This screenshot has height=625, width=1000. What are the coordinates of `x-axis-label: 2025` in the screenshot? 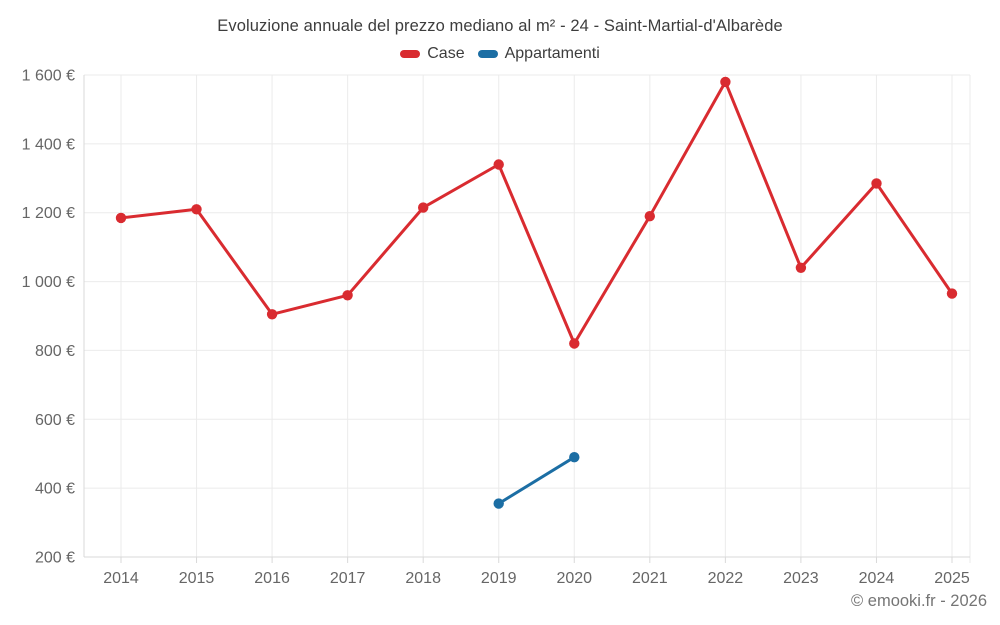 It's located at (952, 578).